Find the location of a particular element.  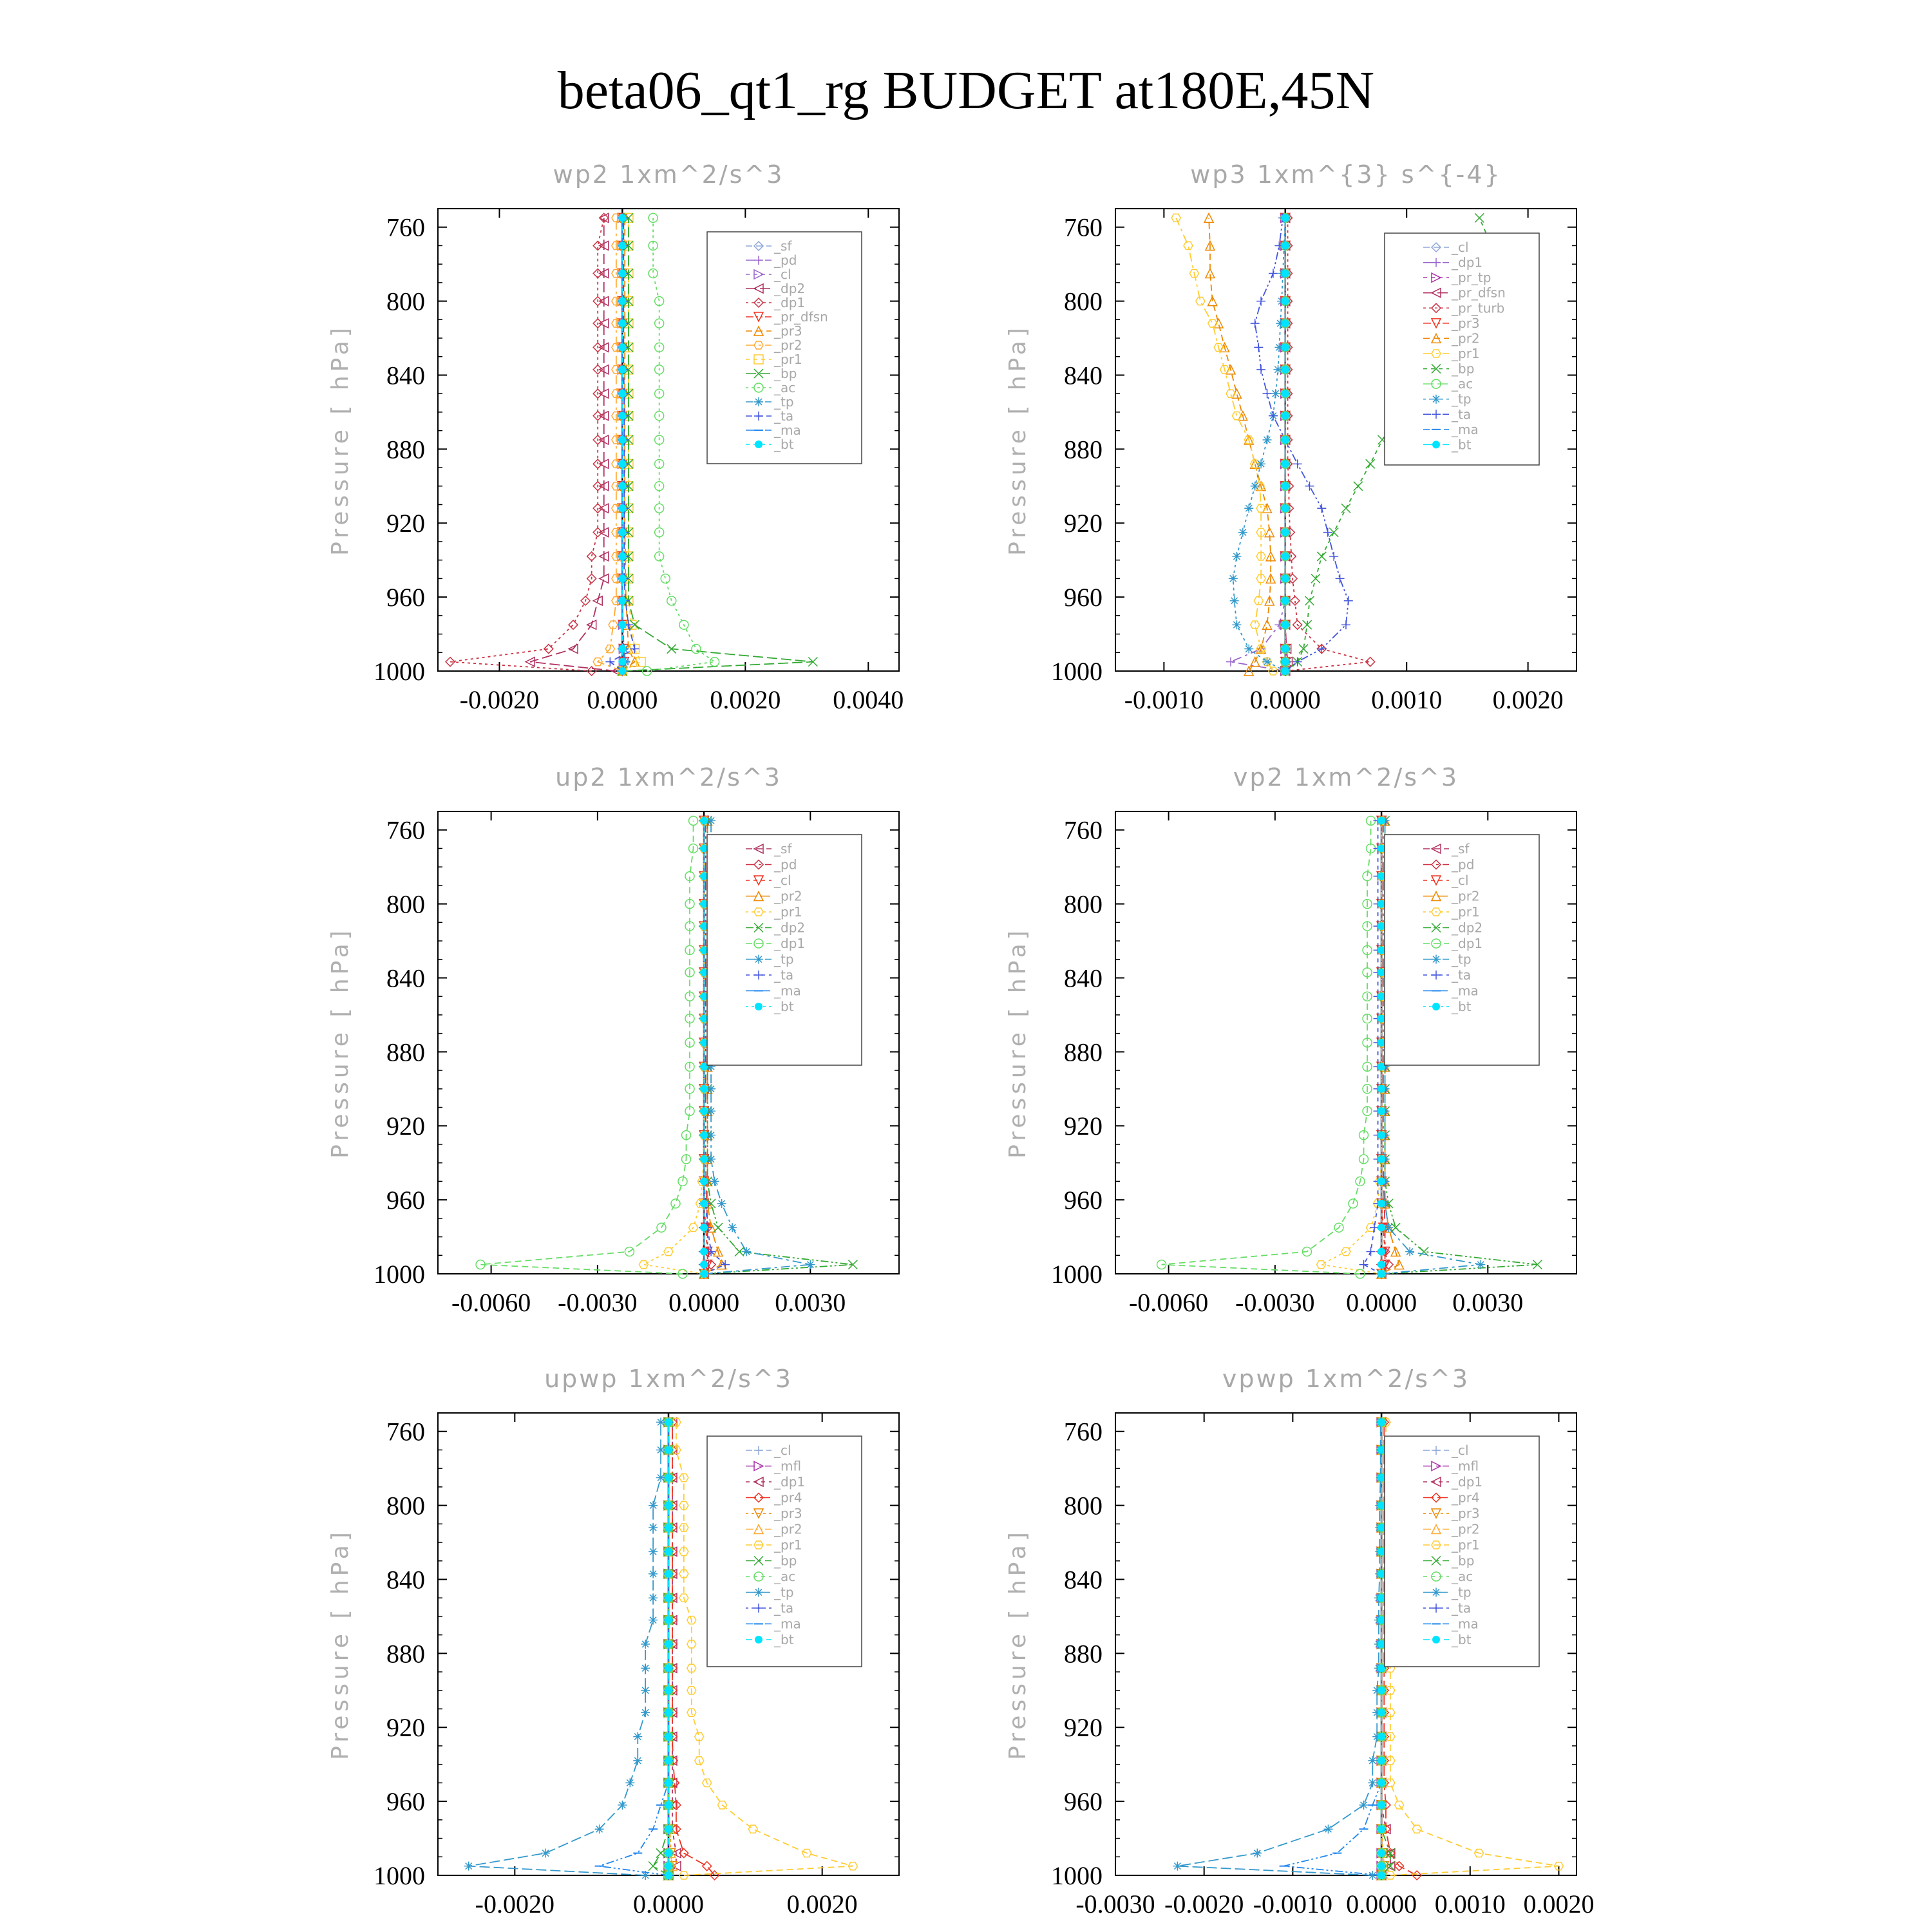

legend-label: _sf is located at coordinates (1461, 849).